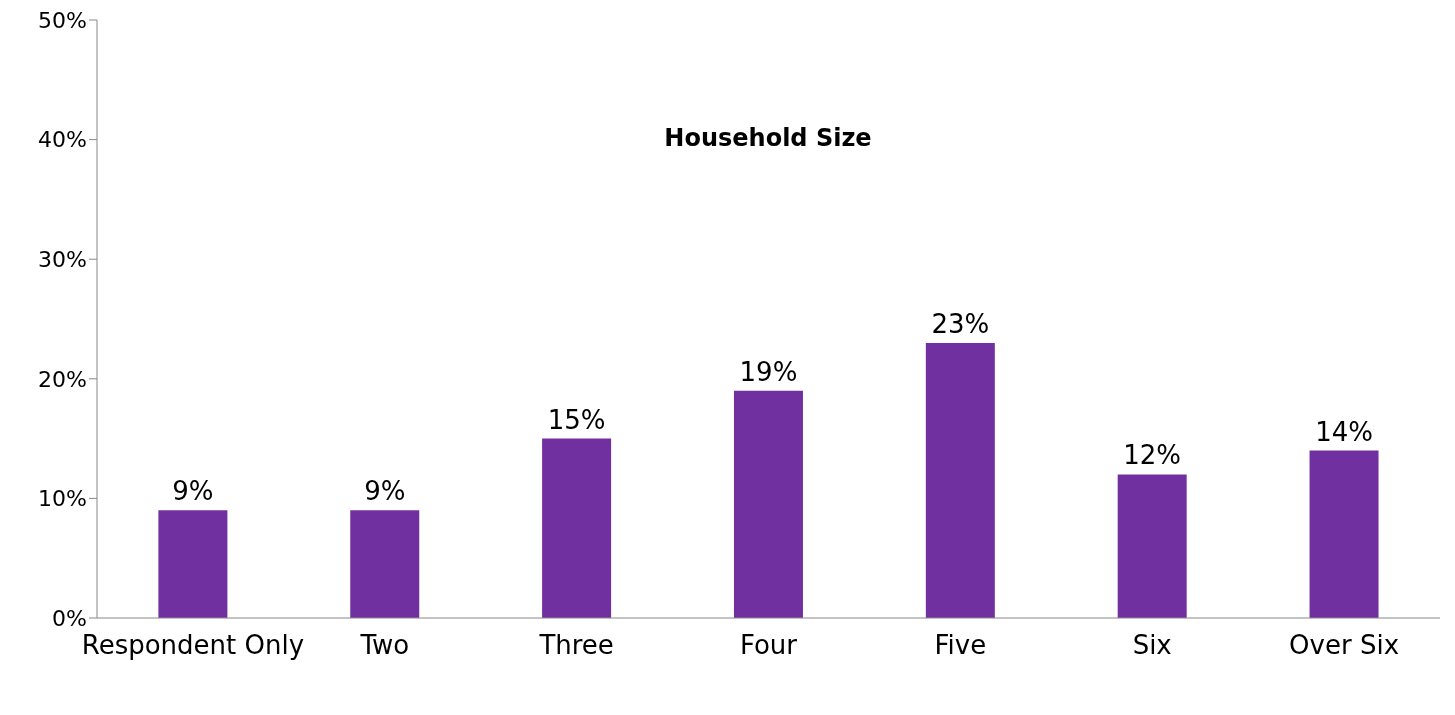 This screenshot has width=1455, height=715. I want to click on x-tick-label: Six, so click(1152, 645).